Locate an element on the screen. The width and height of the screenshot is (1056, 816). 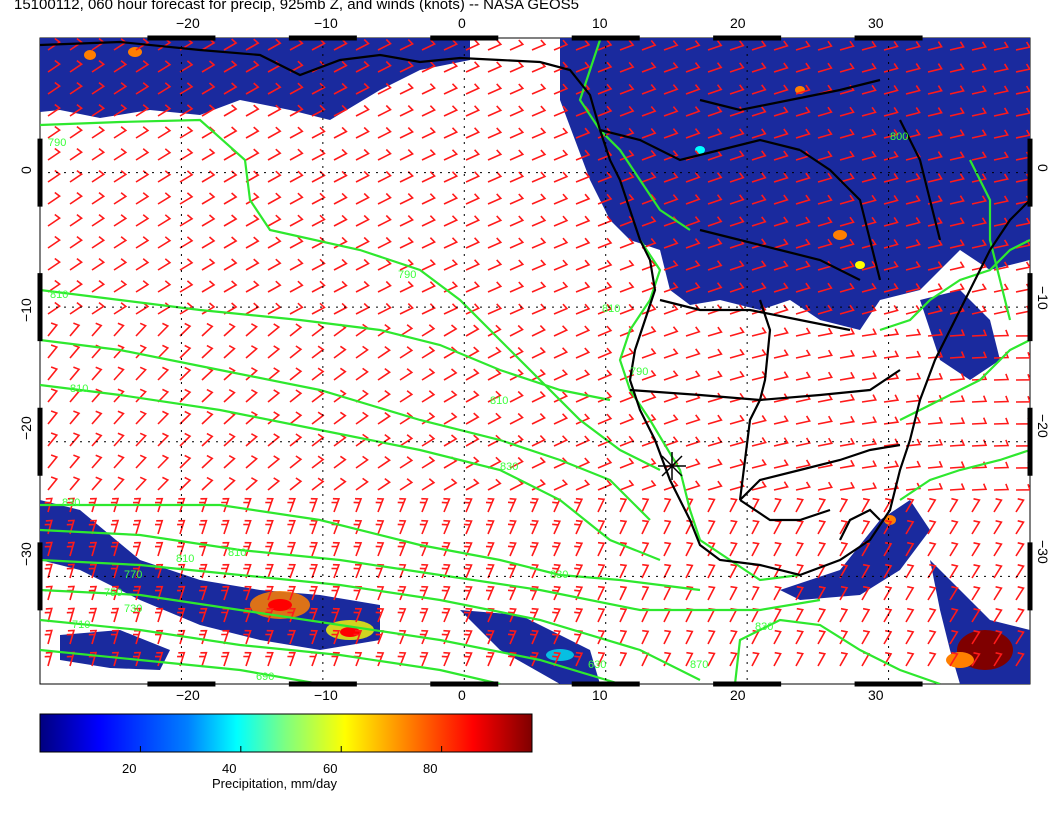
star-icon is located at coordinates (672, 466).